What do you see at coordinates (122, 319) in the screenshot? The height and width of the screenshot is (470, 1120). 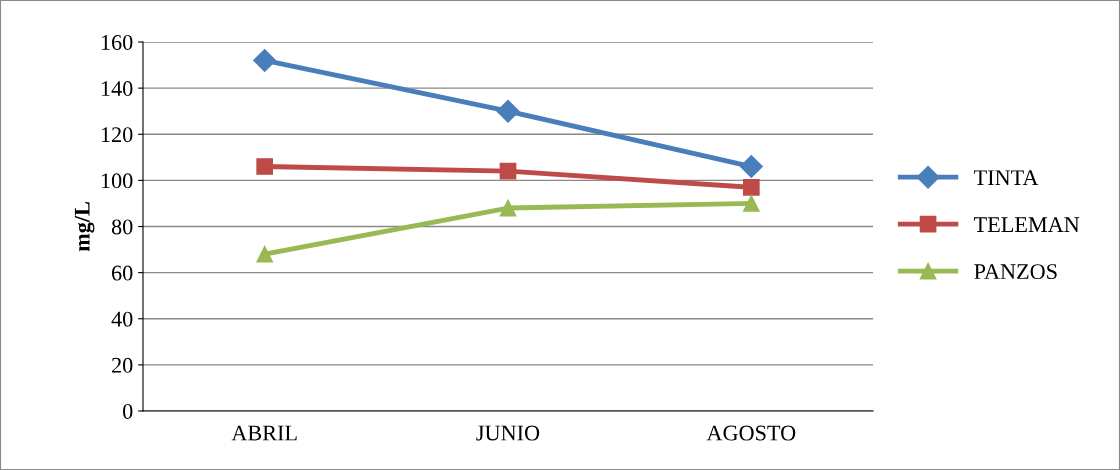 I see `y-tick-label: 40` at bounding box center [122, 319].